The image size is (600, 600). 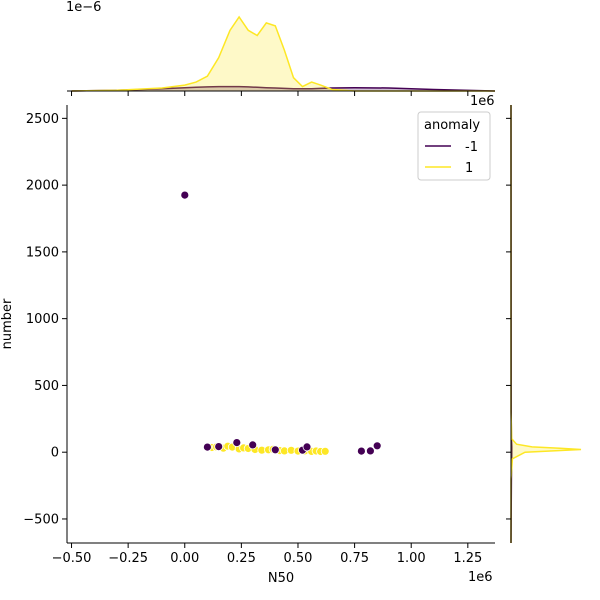 I want to click on x-tick-label: 0.00, so click(x=184, y=558).